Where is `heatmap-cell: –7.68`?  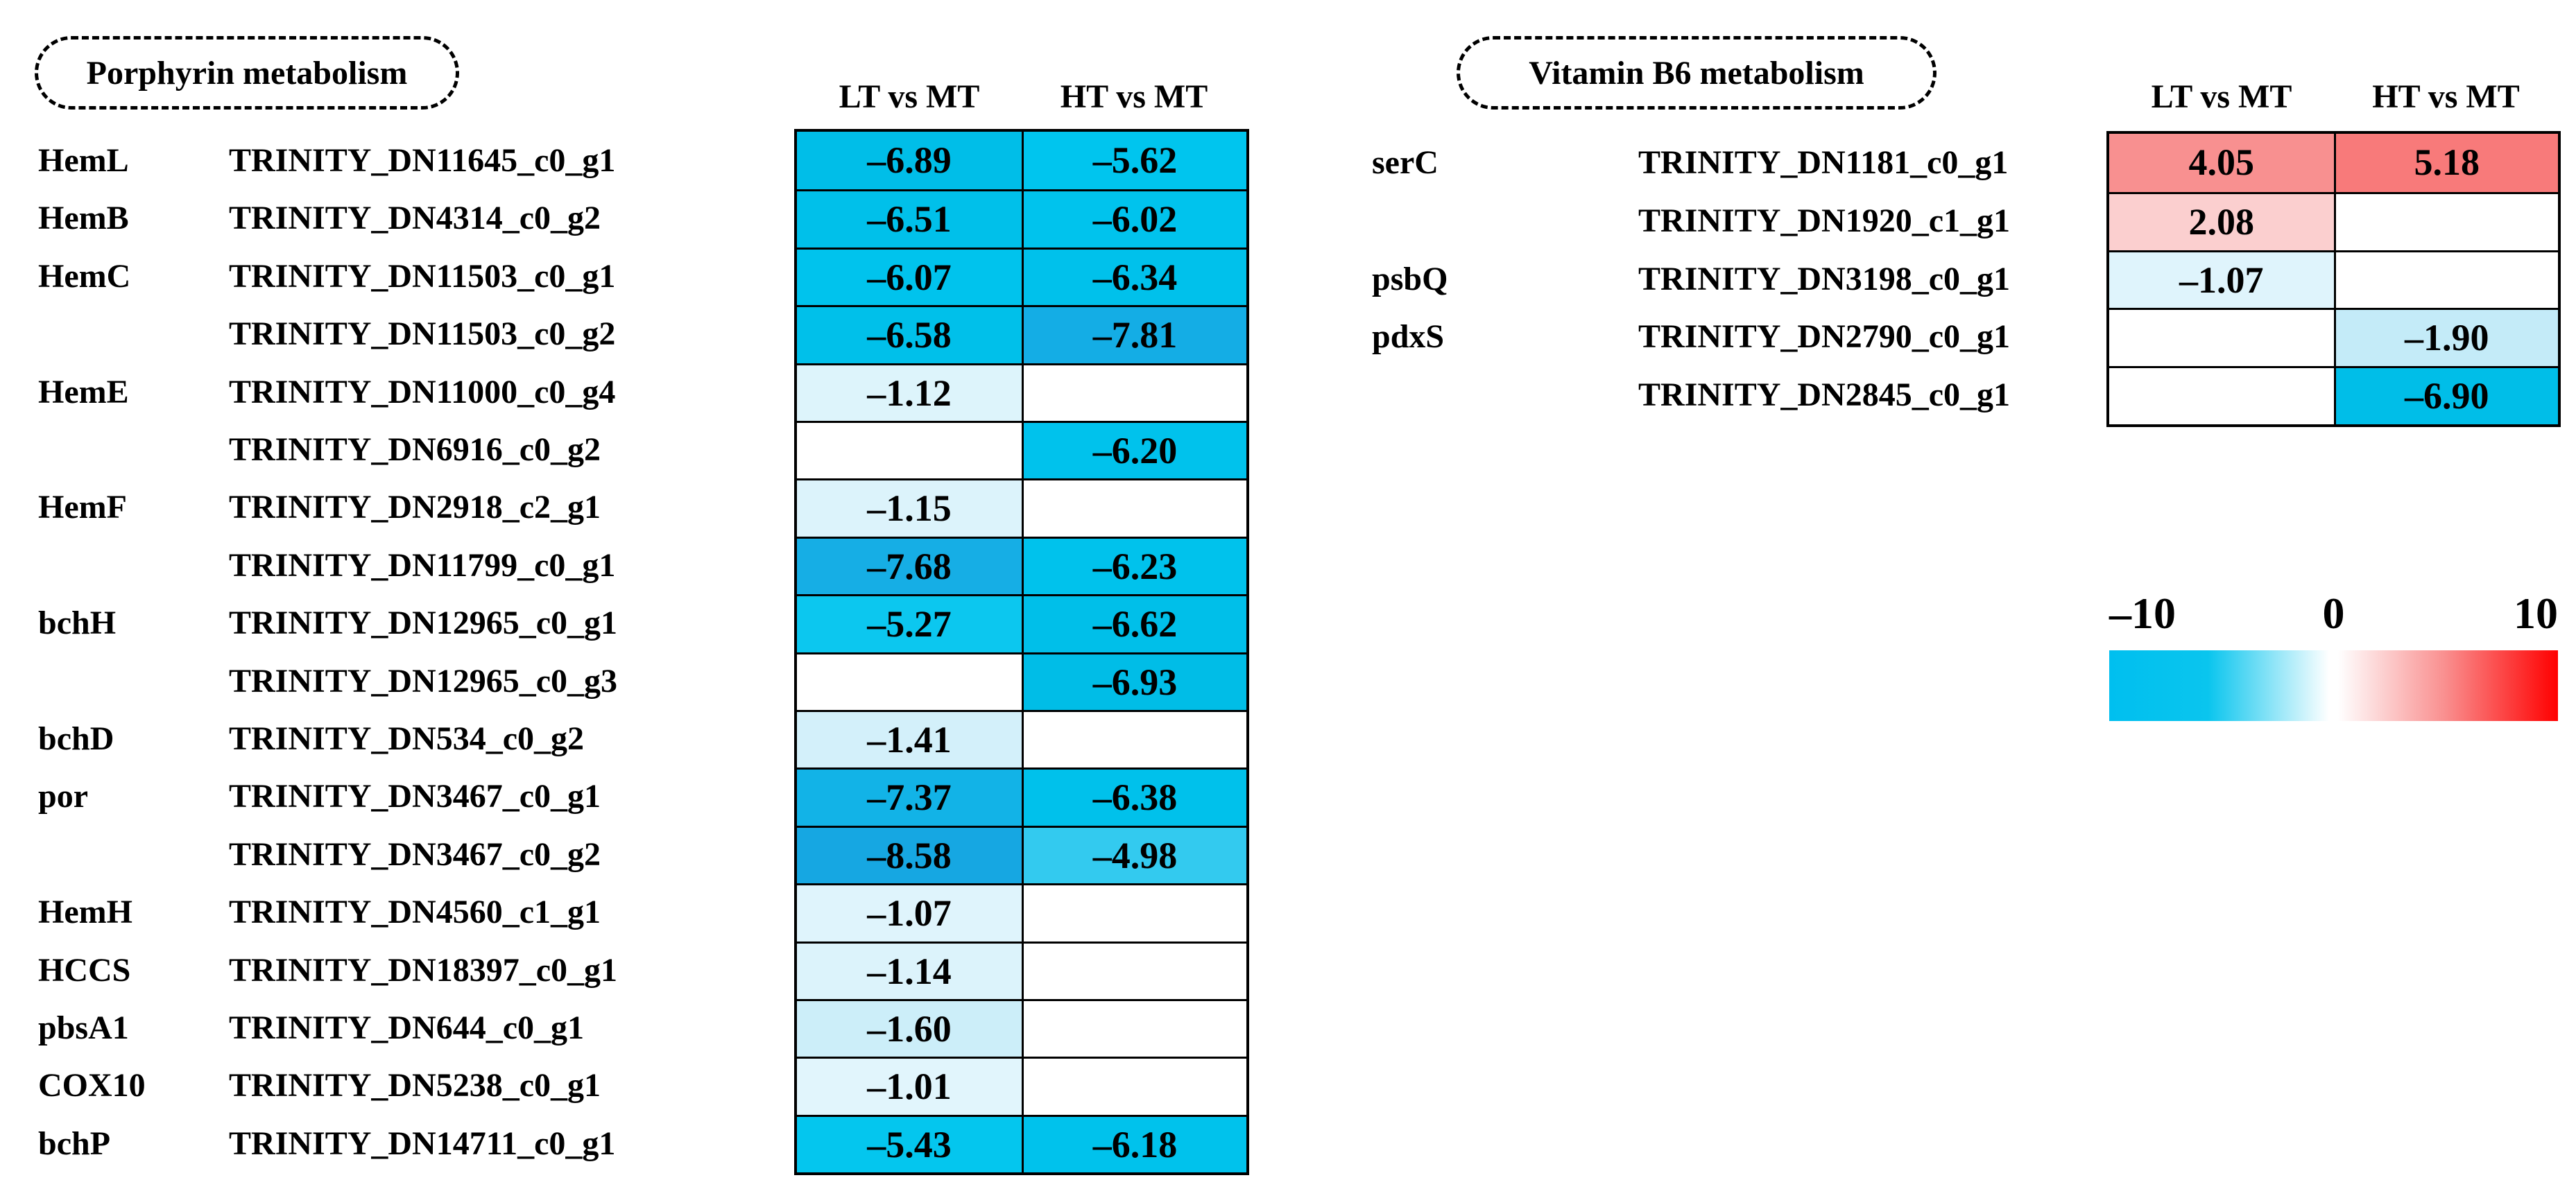 heatmap-cell: –7.68 is located at coordinates (909, 566).